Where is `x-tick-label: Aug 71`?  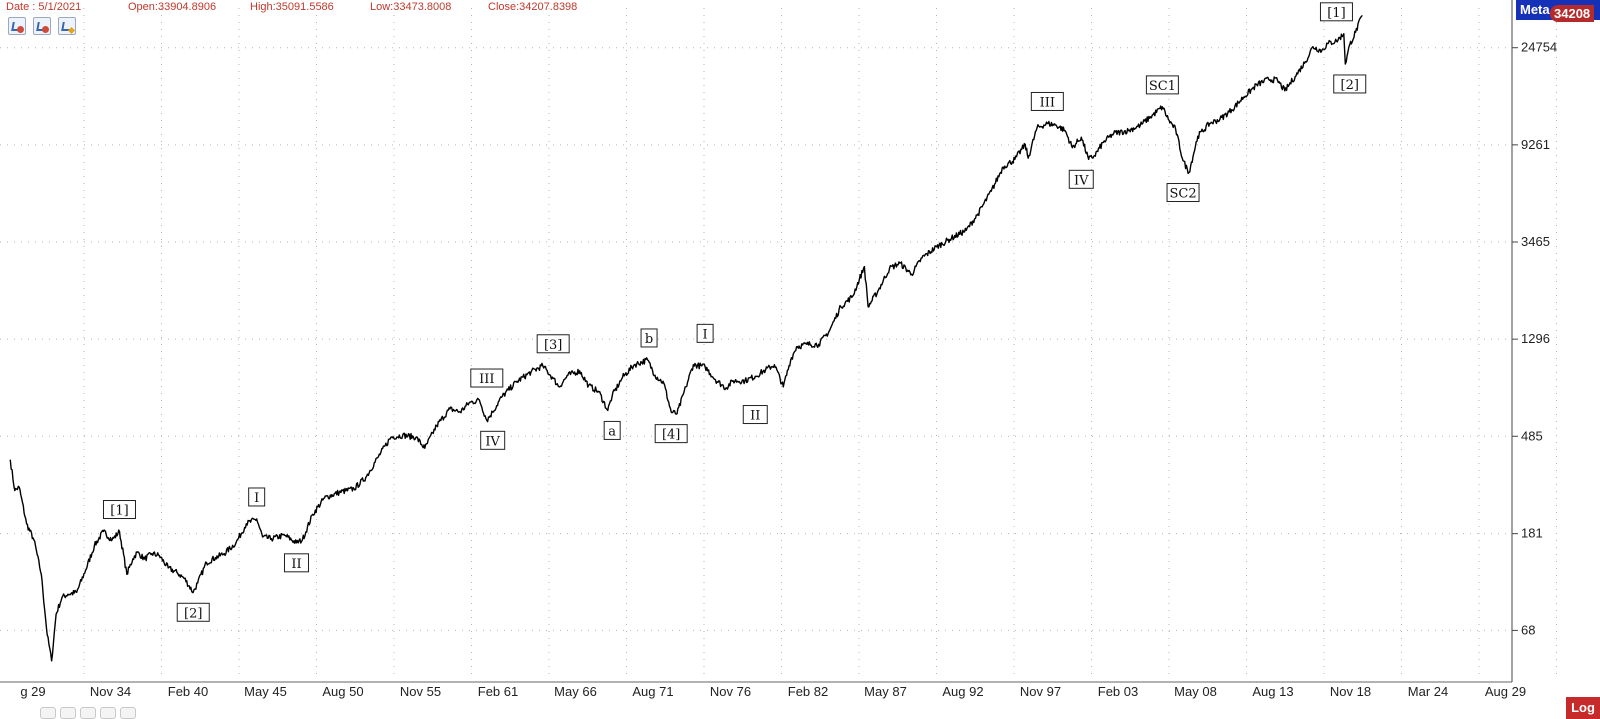 x-tick-label: Aug 71 is located at coordinates (652, 691).